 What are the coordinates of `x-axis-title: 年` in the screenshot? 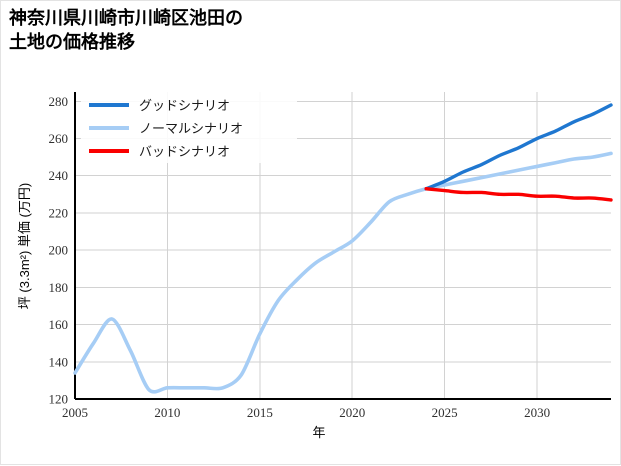 It's located at (318, 432).